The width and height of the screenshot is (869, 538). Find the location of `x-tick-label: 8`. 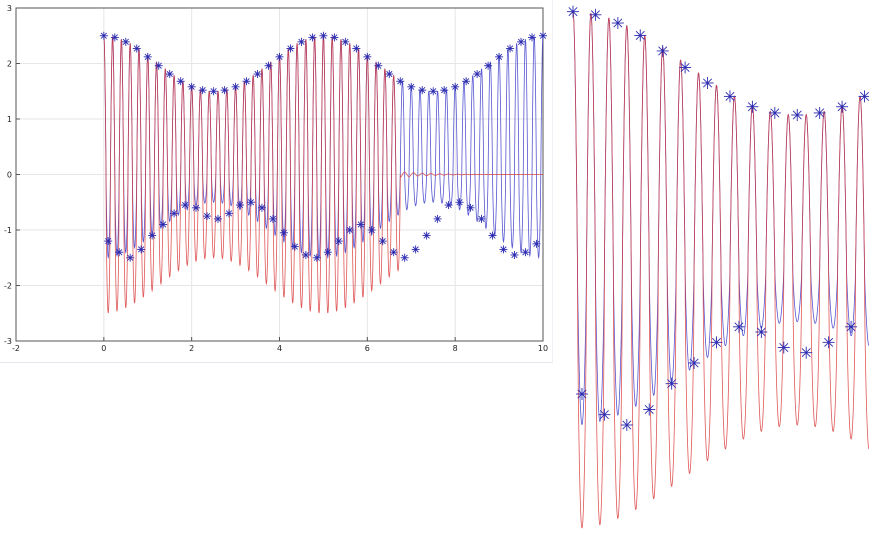

x-tick-label: 8 is located at coordinates (455, 348).